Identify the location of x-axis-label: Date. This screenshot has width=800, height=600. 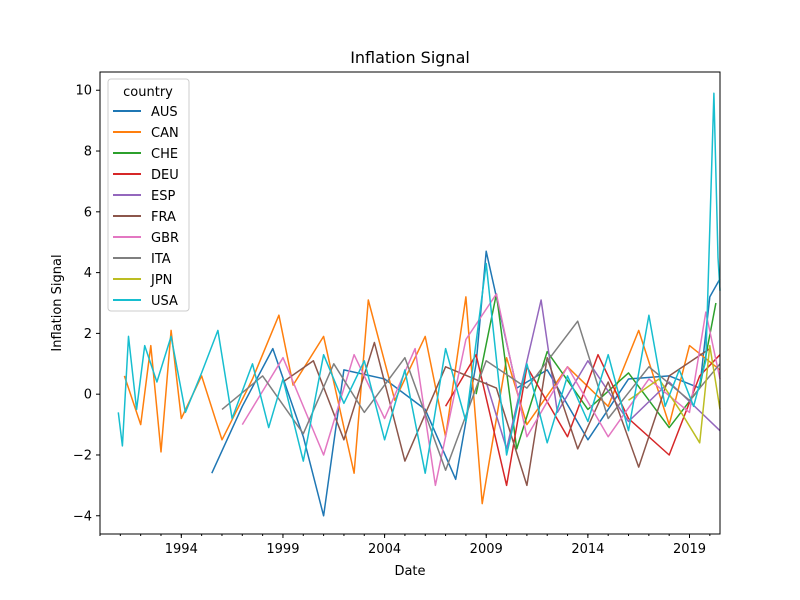
(409, 571).